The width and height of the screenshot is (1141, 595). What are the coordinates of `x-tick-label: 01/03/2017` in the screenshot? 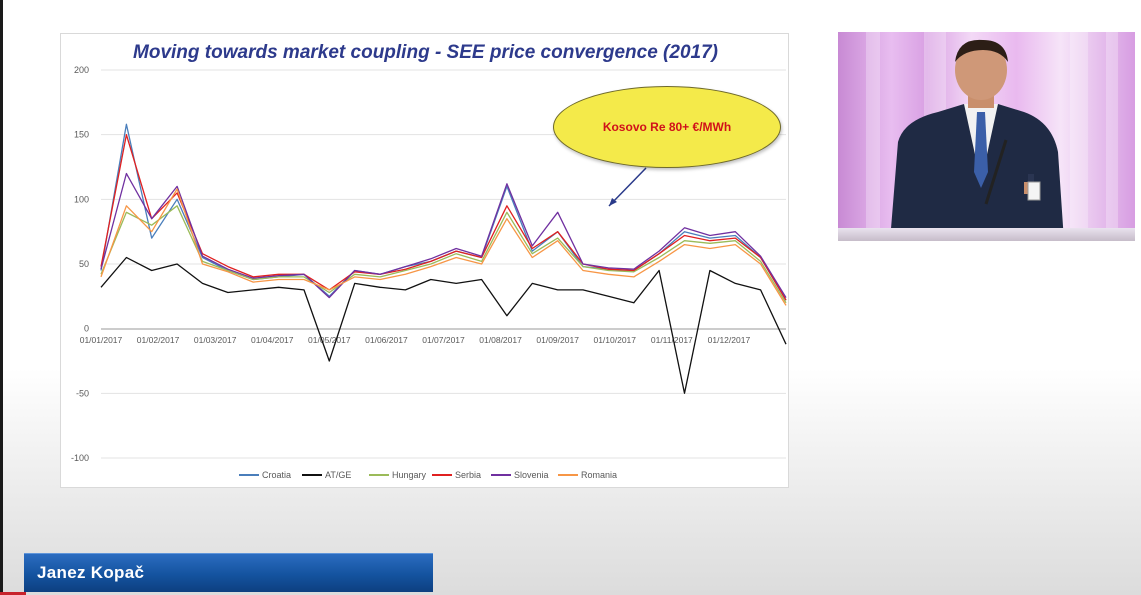 It's located at (215, 340).